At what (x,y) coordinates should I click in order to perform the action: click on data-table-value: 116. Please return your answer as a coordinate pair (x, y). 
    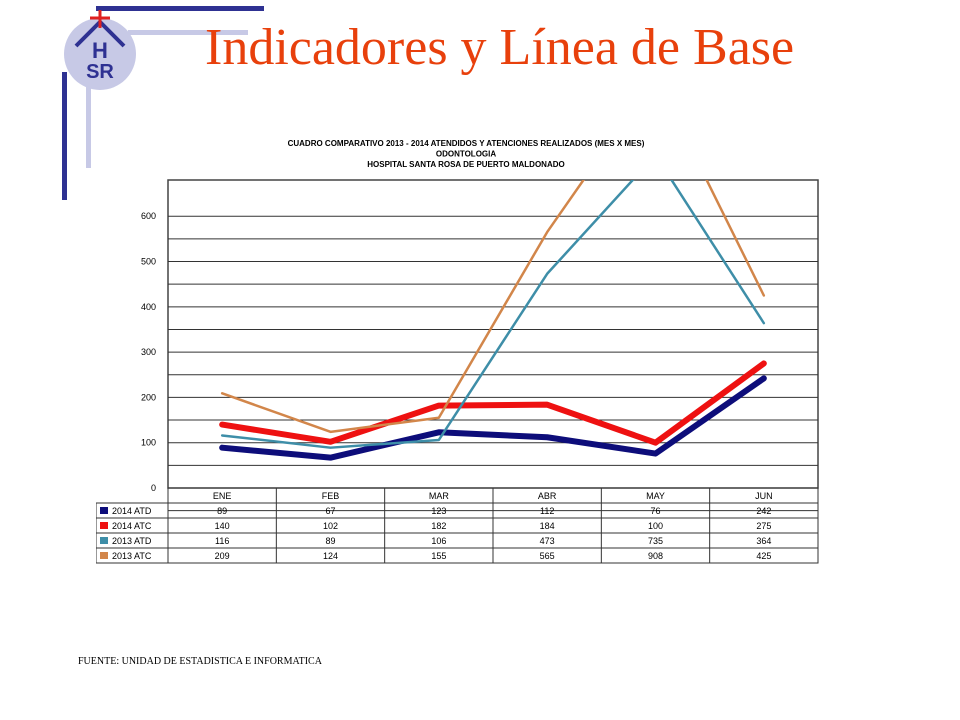
    Looking at the image, I should click on (222, 541).